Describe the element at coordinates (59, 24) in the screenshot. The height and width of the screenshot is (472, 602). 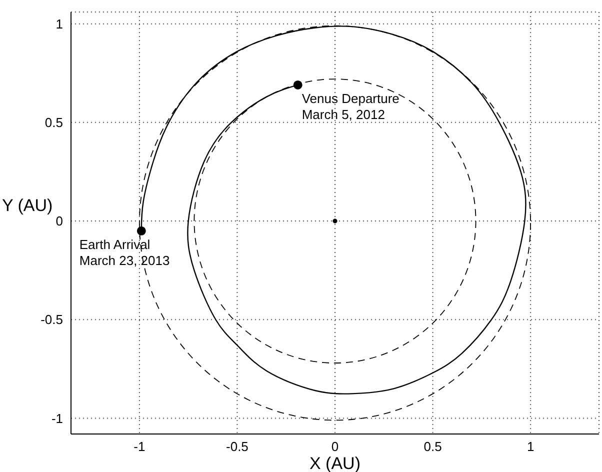
I see `y-tick-label: 1` at that location.